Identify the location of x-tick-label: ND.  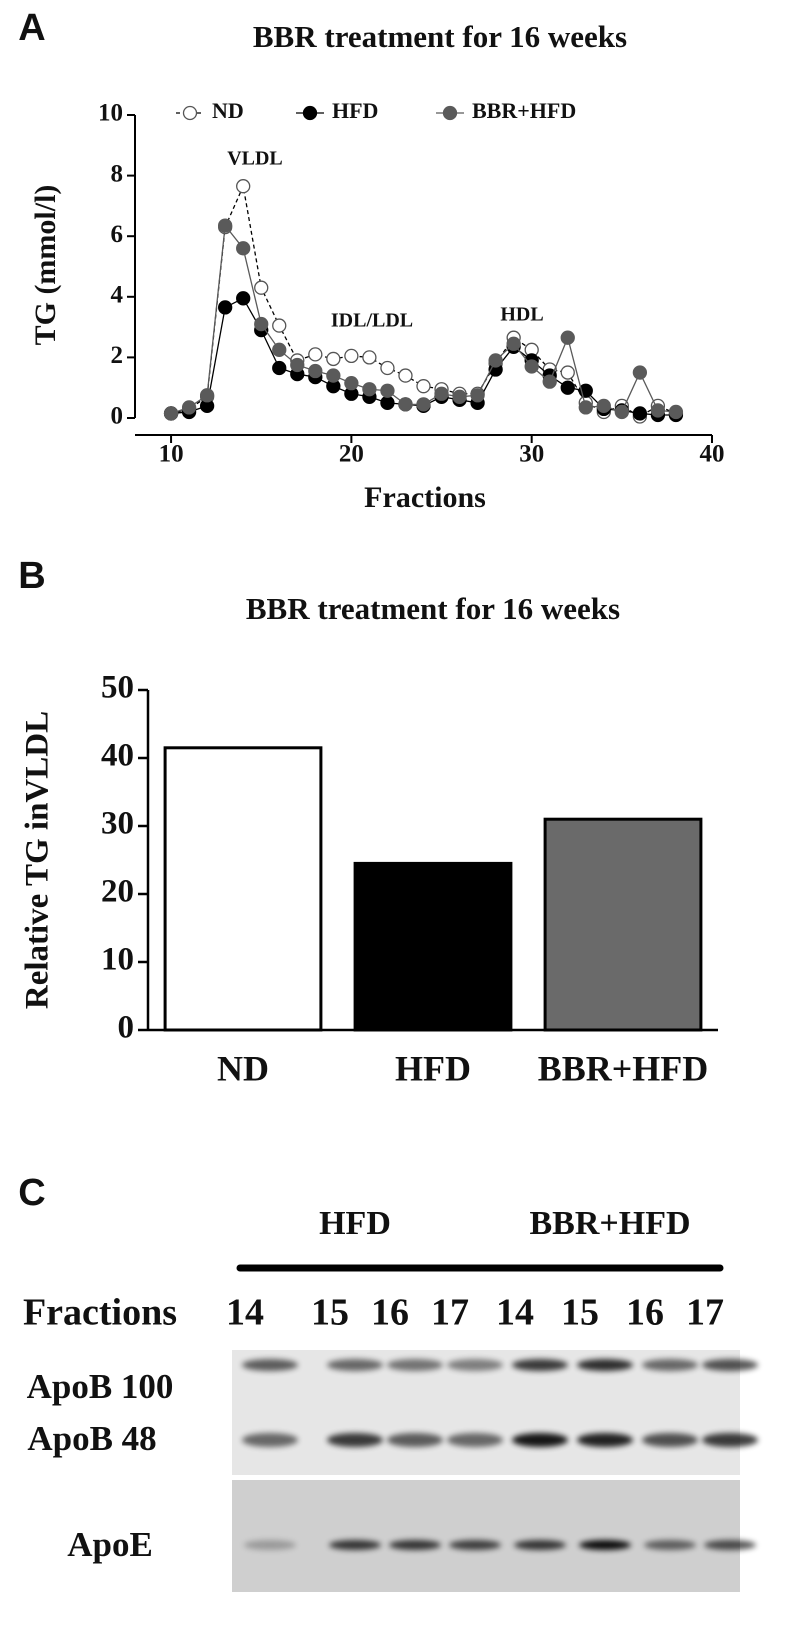
(243, 1068).